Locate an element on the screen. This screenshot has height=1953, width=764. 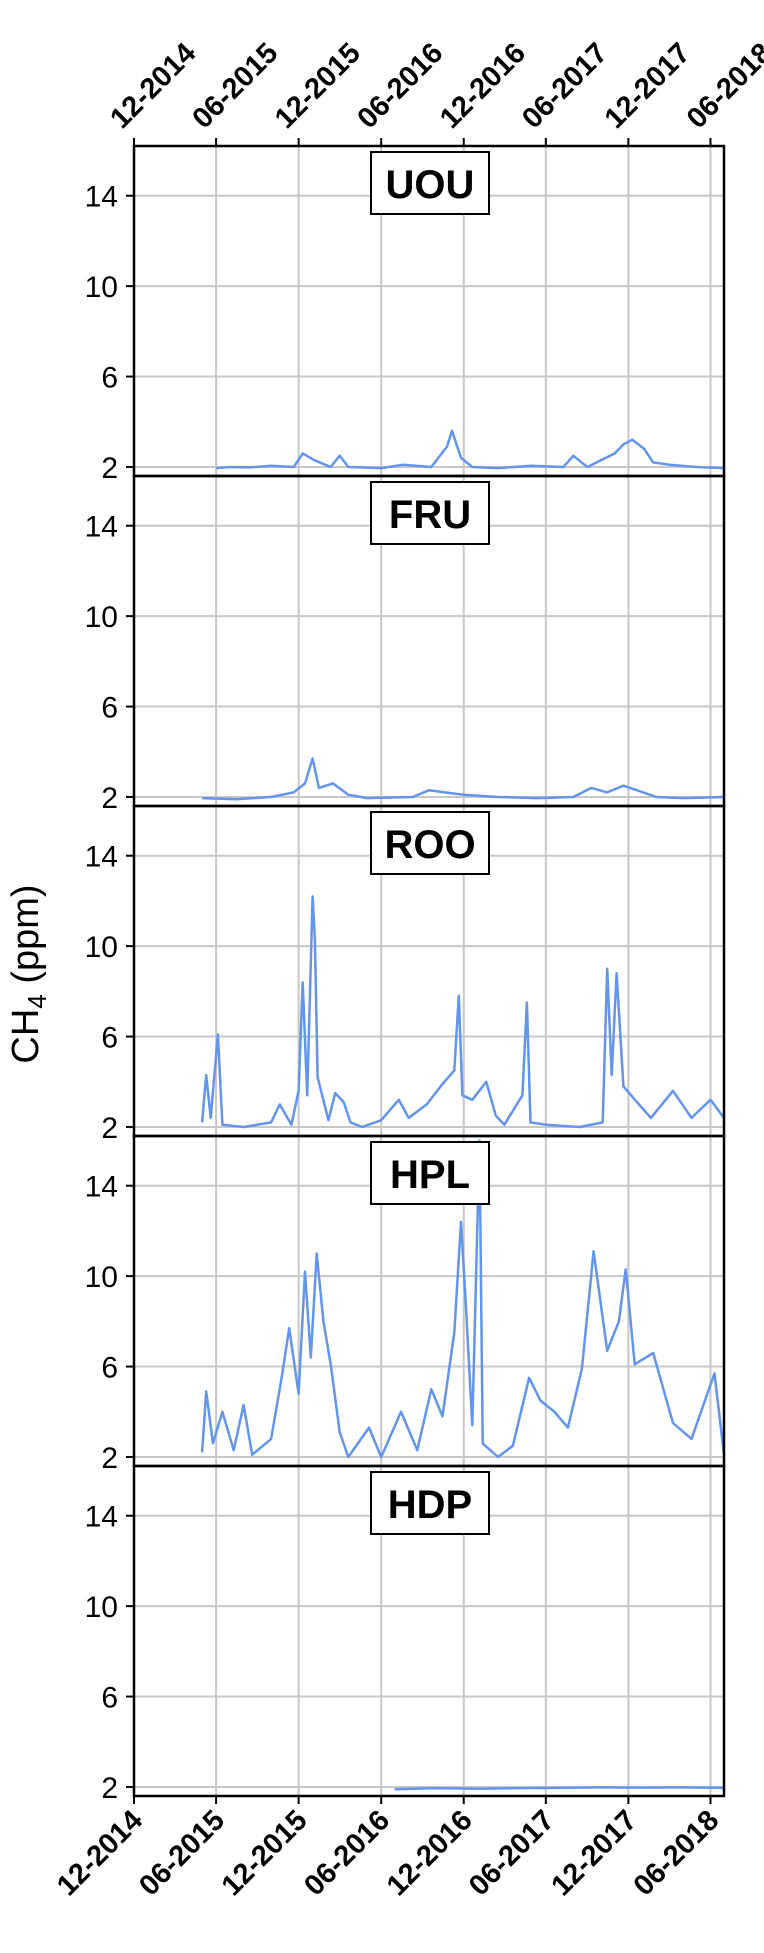
series-line-uou is located at coordinates (470, 449).